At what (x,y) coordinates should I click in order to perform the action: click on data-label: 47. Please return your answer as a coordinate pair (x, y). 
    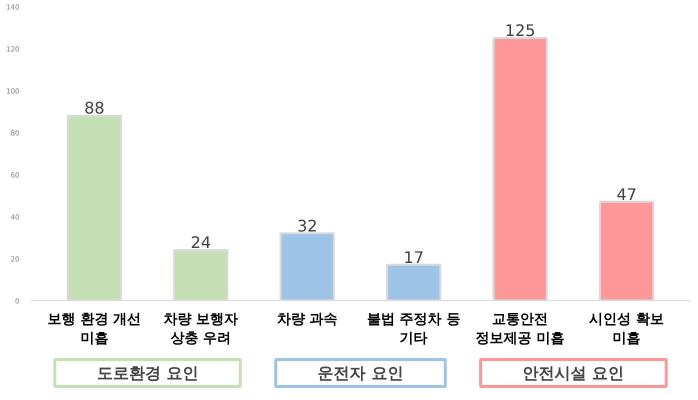
    Looking at the image, I should click on (626, 194).